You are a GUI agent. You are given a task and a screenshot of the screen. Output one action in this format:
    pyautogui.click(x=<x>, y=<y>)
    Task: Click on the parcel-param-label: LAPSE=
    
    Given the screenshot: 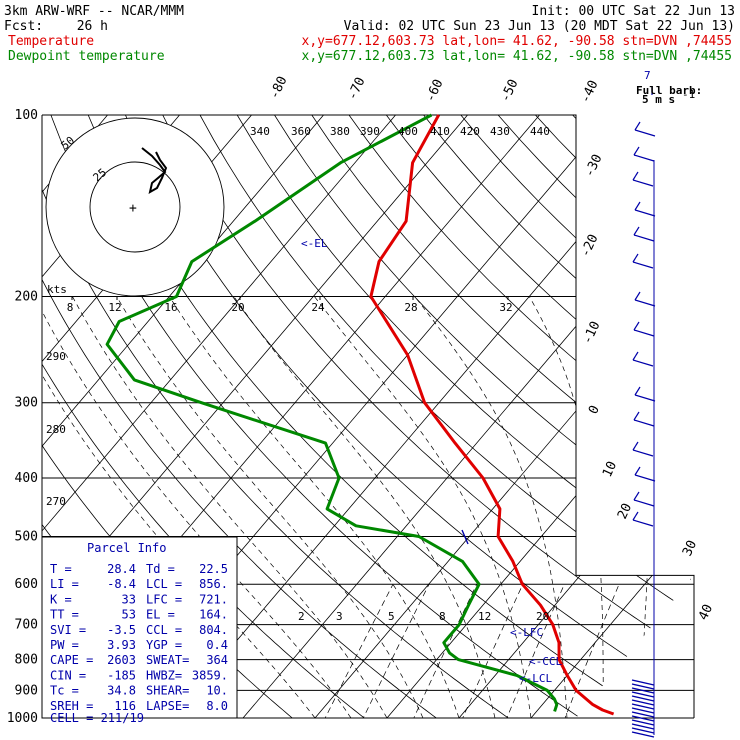 What is the action you would take?
    pyautogui.click(x=167, y=706)
    